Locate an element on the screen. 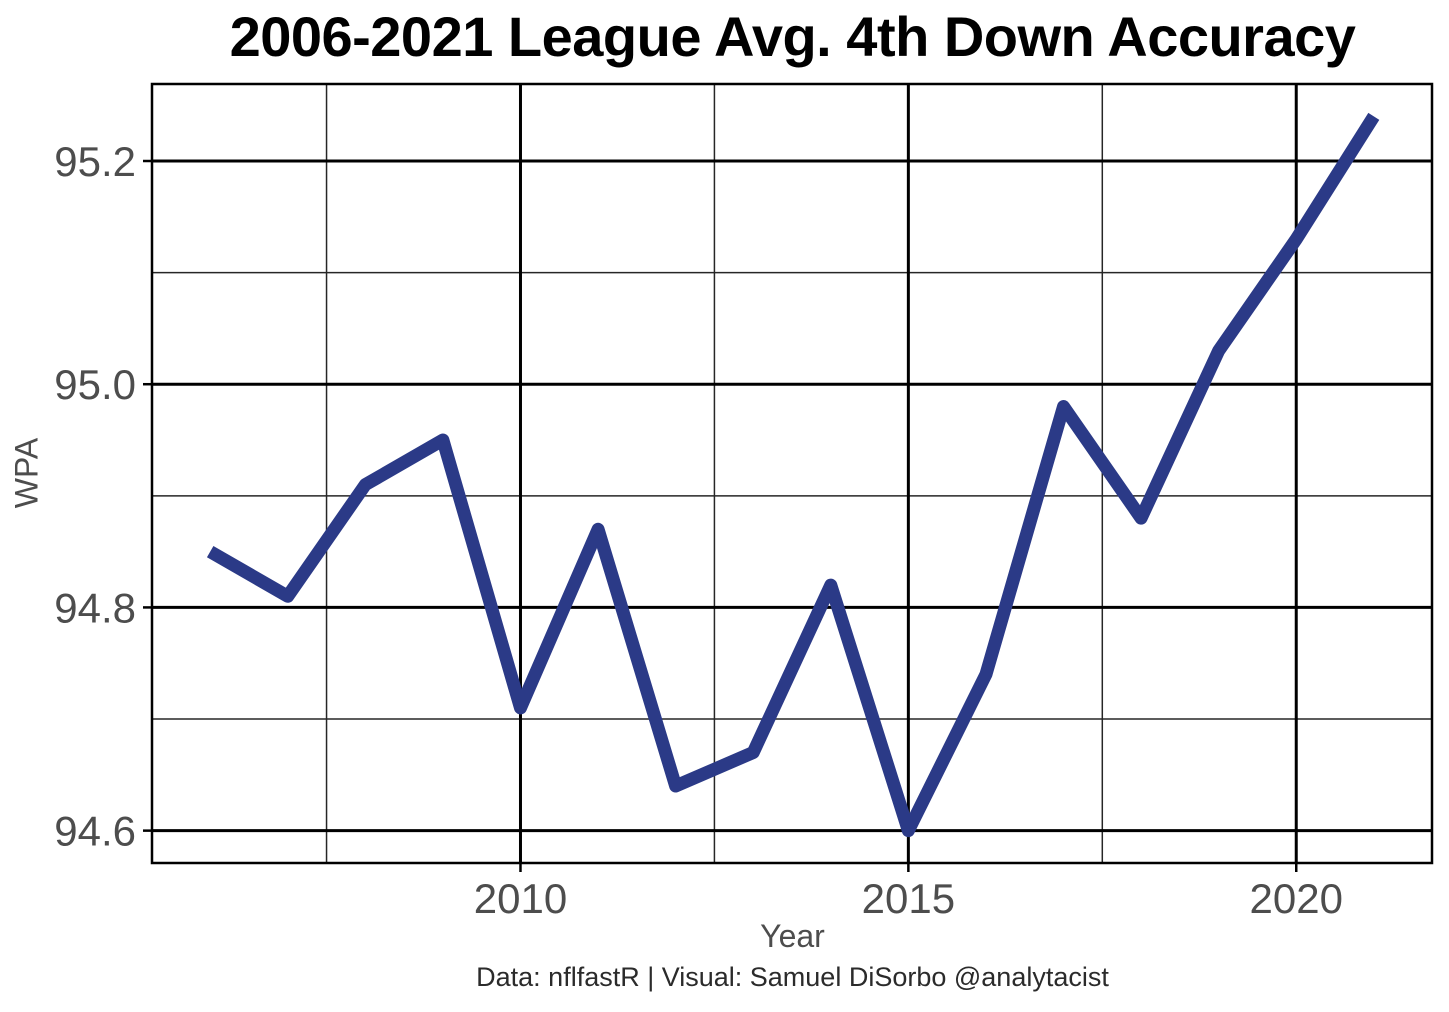 The width and height of the screenshot is (1449, 1012). x-tick-label: 2020 is located at coordinates (1296, 898).